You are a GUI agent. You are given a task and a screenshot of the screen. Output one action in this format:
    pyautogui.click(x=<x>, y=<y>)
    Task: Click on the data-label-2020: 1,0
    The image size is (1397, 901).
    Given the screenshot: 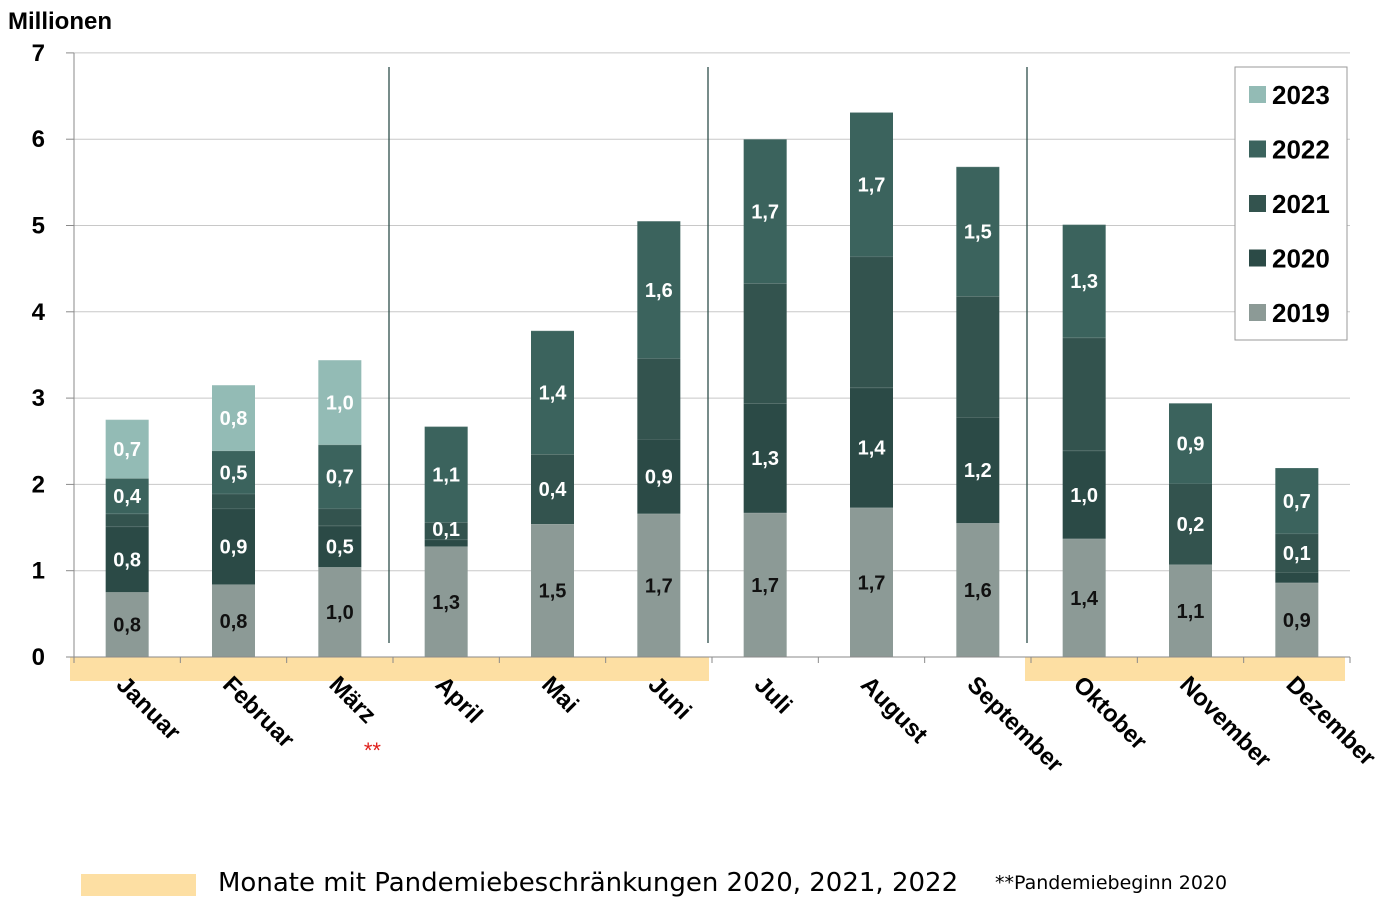 What is the action you would take?
    pyautogui.click(x=1084, y=496)
    